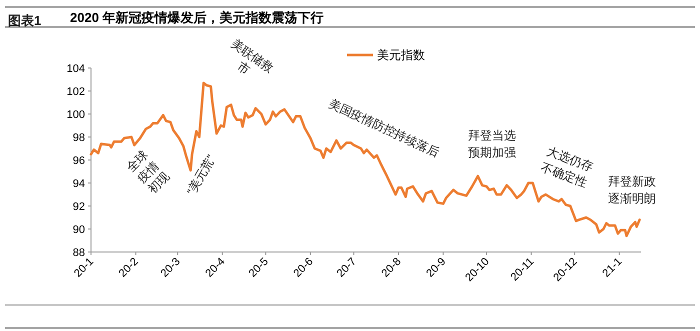  Describe the element at coordinates (78, 230) in the screenshot. I see `y-tick-label: 90` at that location.